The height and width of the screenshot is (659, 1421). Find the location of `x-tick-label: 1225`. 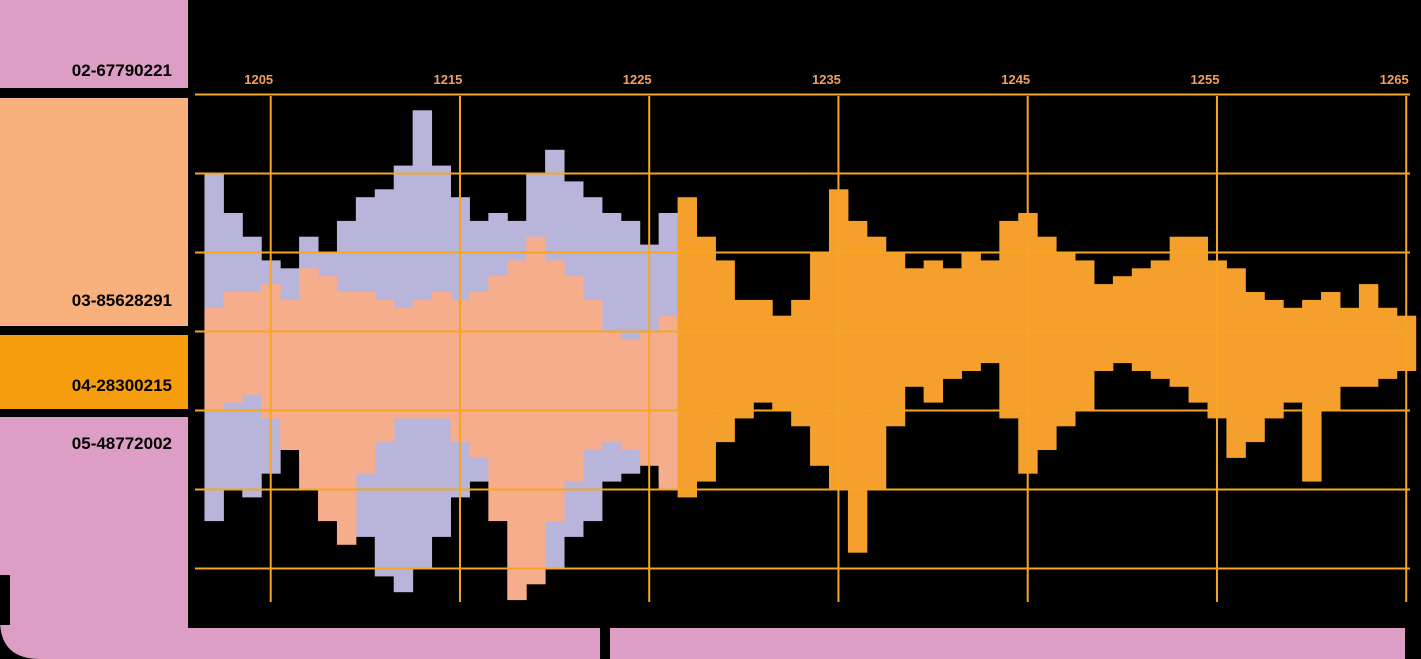

x-tick-label: 1225 is located at coordinates (637, 79).